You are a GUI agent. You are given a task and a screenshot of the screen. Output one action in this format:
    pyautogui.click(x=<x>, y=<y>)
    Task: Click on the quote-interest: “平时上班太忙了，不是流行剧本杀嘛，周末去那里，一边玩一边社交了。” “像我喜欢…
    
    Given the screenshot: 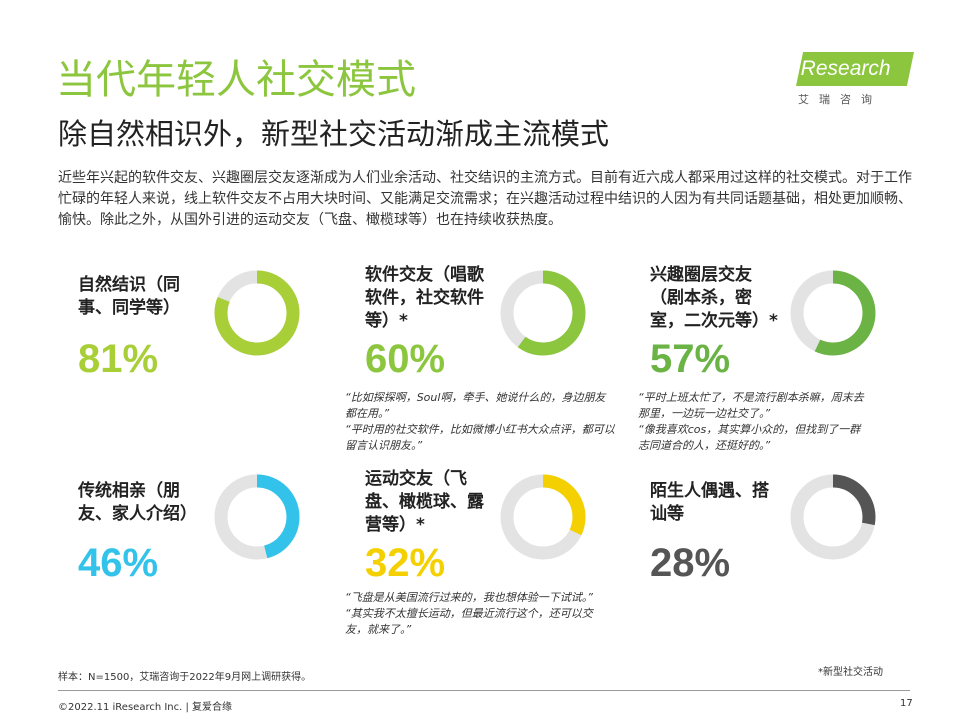 What is the action you would take?
    pyautogui.click(x=751, y=421)
    